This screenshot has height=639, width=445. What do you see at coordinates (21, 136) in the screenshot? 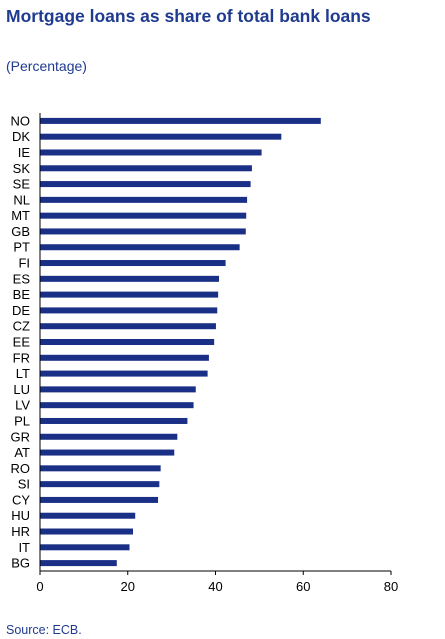
I see `category-label-dk: DK` at bounding box center [21, 136].